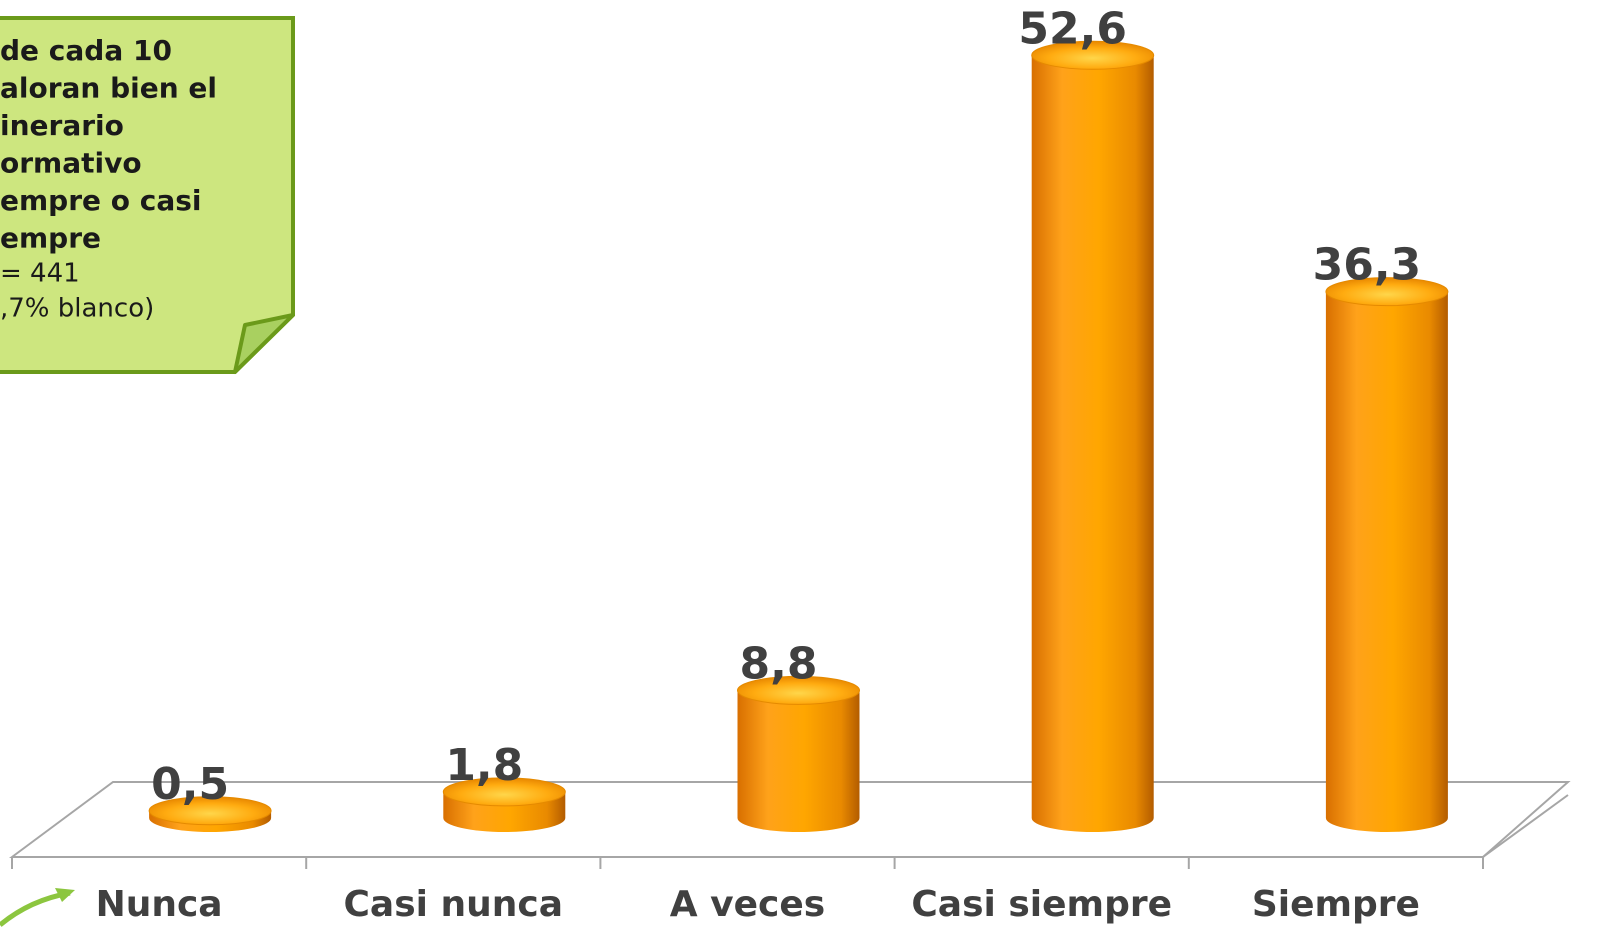 This screenshot has height=950, width=1610. Describe the element at coordinates (1525, 826) in the screenshot. I see `floor-edge` at that location.